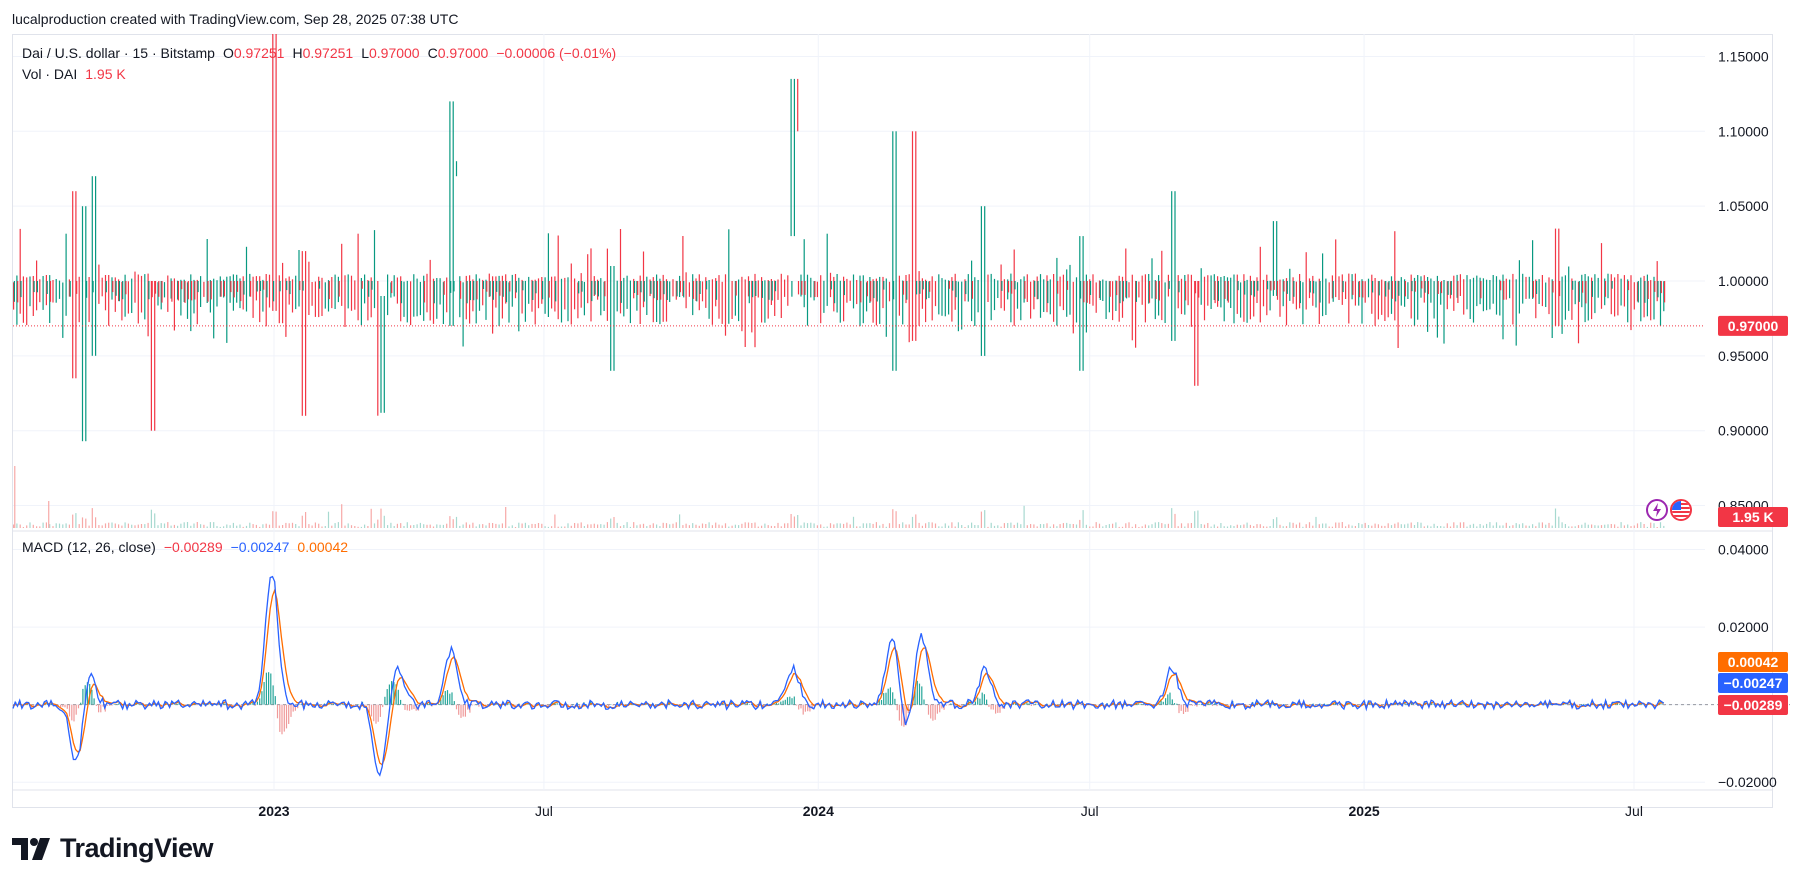  What do you see at coordinates (394, 53) in the screenshot?
I see `low-value: 0.97000` at bounding box center [394, 53].